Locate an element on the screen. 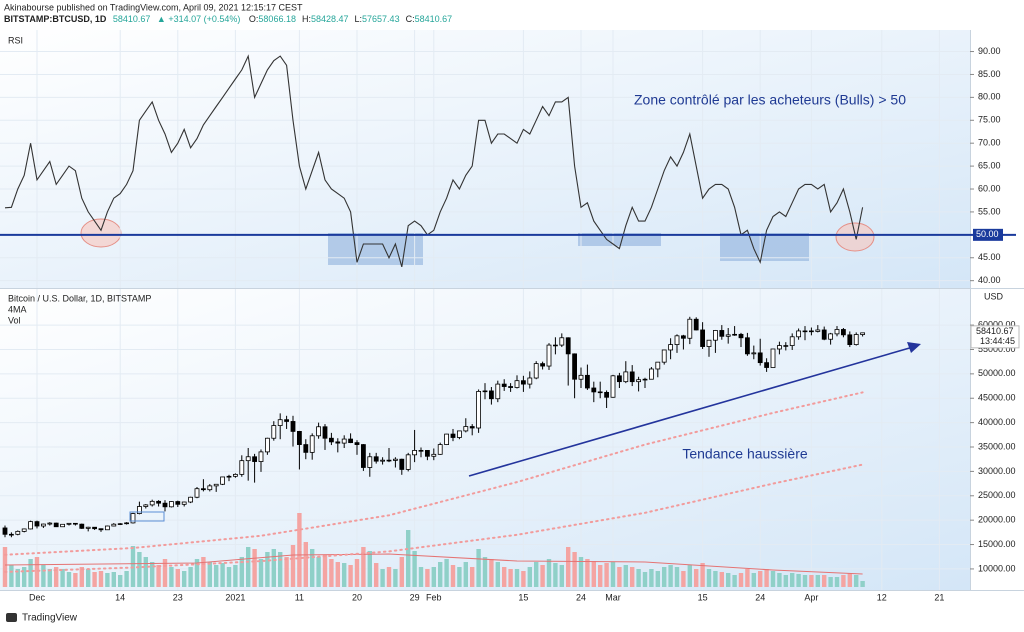 This screenshot has height=632, width=1024. y-tick-label: 30000.00 is located at coordinates (997, 471).